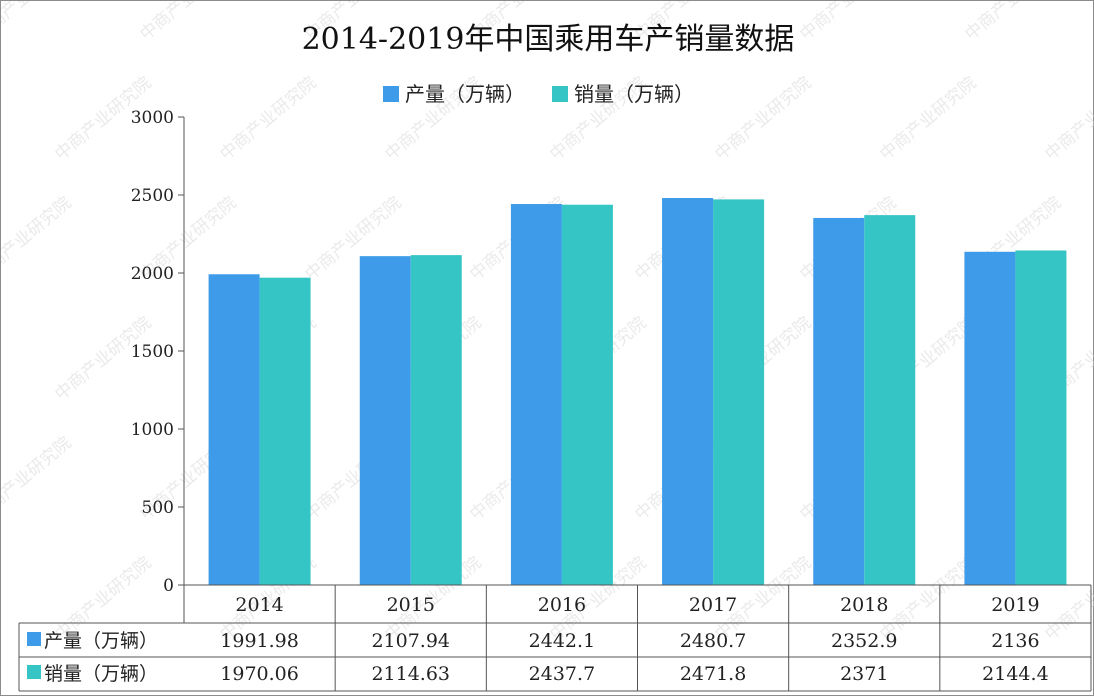 The image size is (1094, 697). What do you see at coordinates (158, 365) in the screenshot?
I see `y-axis: 0 500 1000 1500 2000 2500 3000` at bounding box center [158, 365].